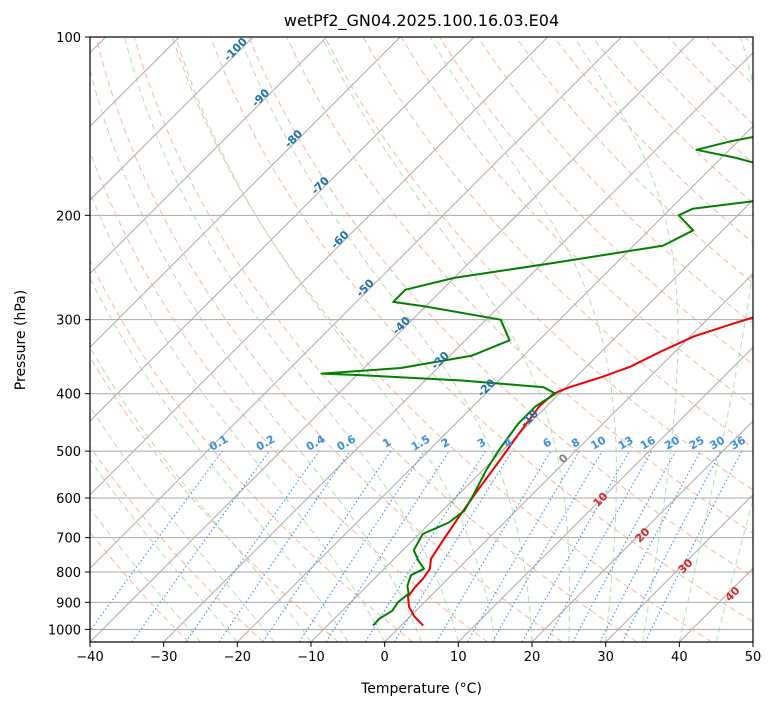 This screenshot has height=708, width=775. I want to click on mixing-ratio-label: 13, so click(626, 443).